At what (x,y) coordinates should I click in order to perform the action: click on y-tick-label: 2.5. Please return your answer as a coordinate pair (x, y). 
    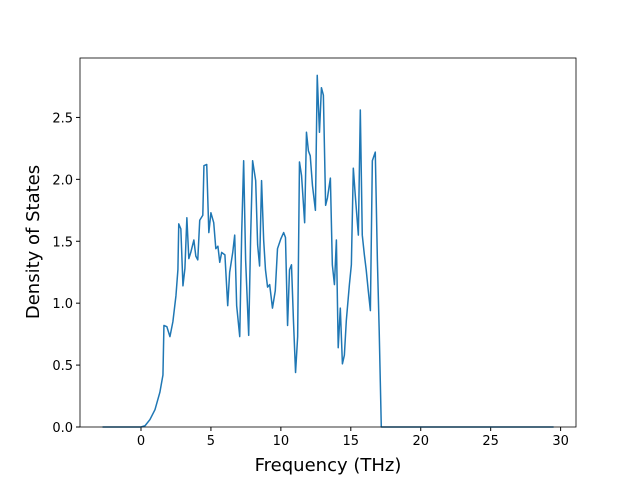
    Looking at the image, I should click on (62, 118).